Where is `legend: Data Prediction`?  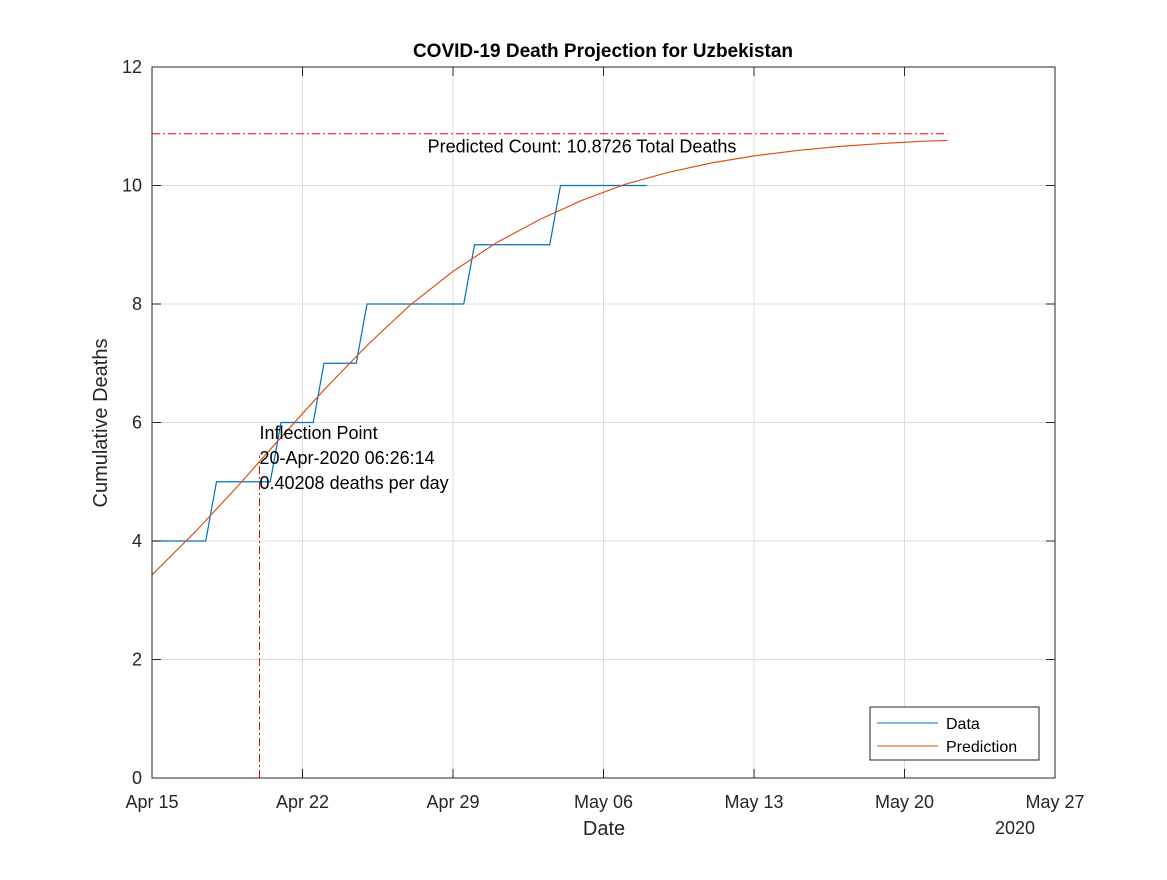
legend: Data Prediction is located at coordinates (954, 733).